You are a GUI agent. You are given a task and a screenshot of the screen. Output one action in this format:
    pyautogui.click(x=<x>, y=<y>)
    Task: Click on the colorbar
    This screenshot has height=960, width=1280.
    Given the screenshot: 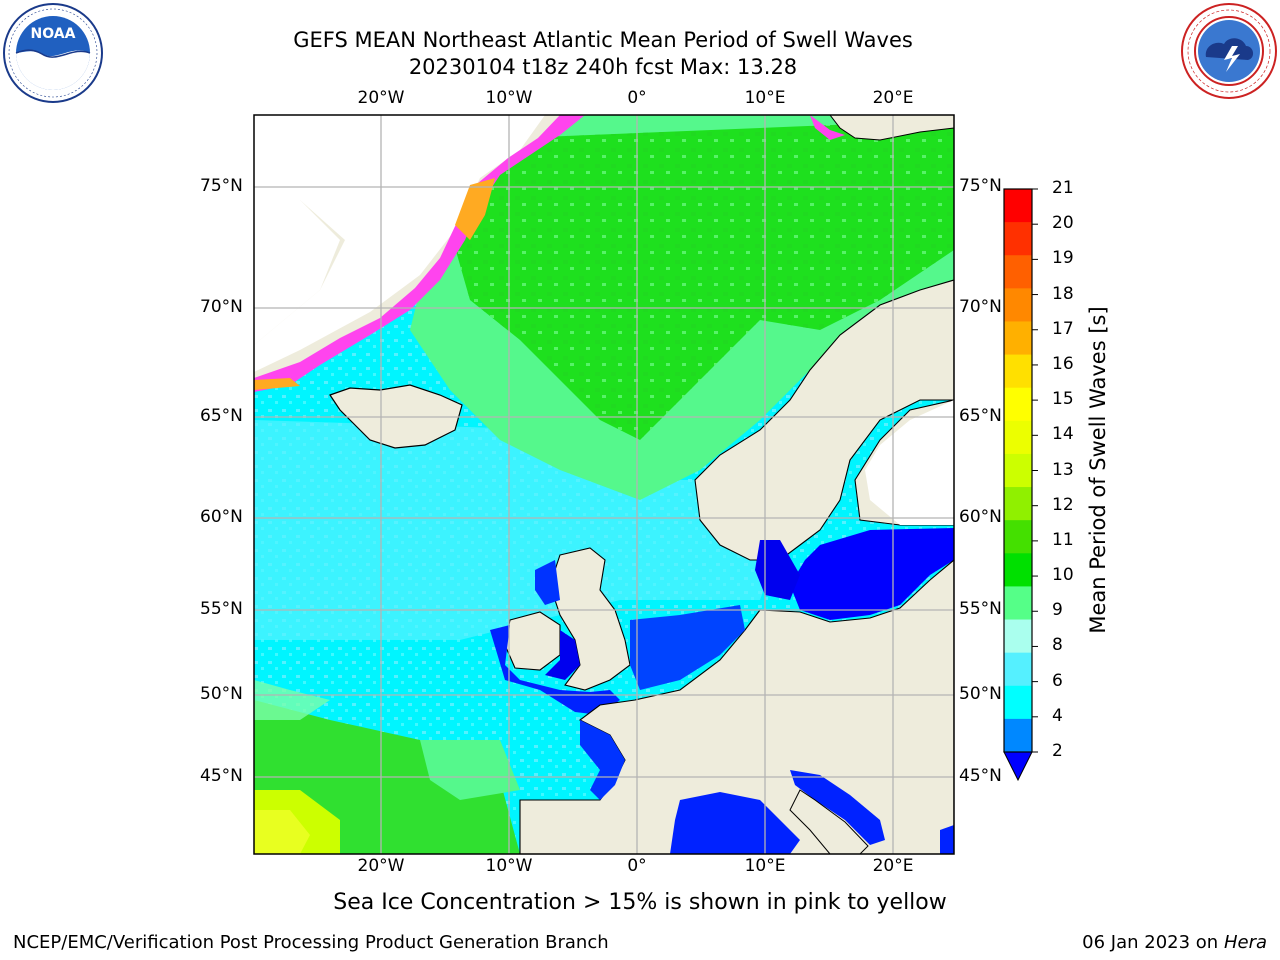 What is the action you would take?
    pyautogui.click(x=1021, y=470)
    